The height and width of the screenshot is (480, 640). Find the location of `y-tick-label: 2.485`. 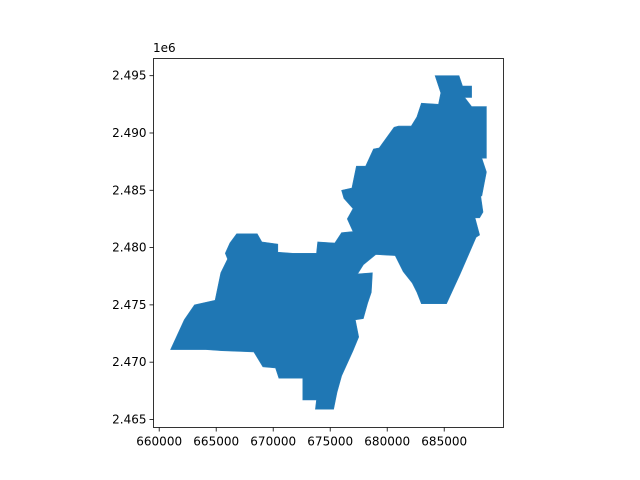

y-tick-label: 2.485 is located at coordinates (129, 190).